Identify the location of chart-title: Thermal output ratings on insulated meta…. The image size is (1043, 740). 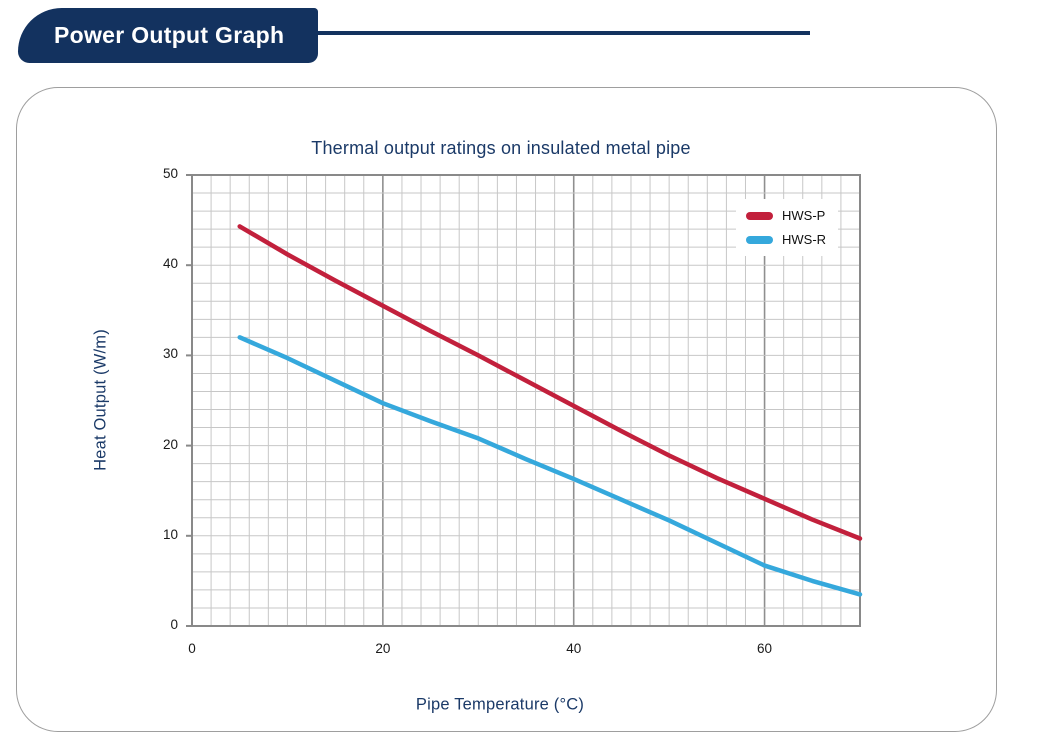
(501, 148).